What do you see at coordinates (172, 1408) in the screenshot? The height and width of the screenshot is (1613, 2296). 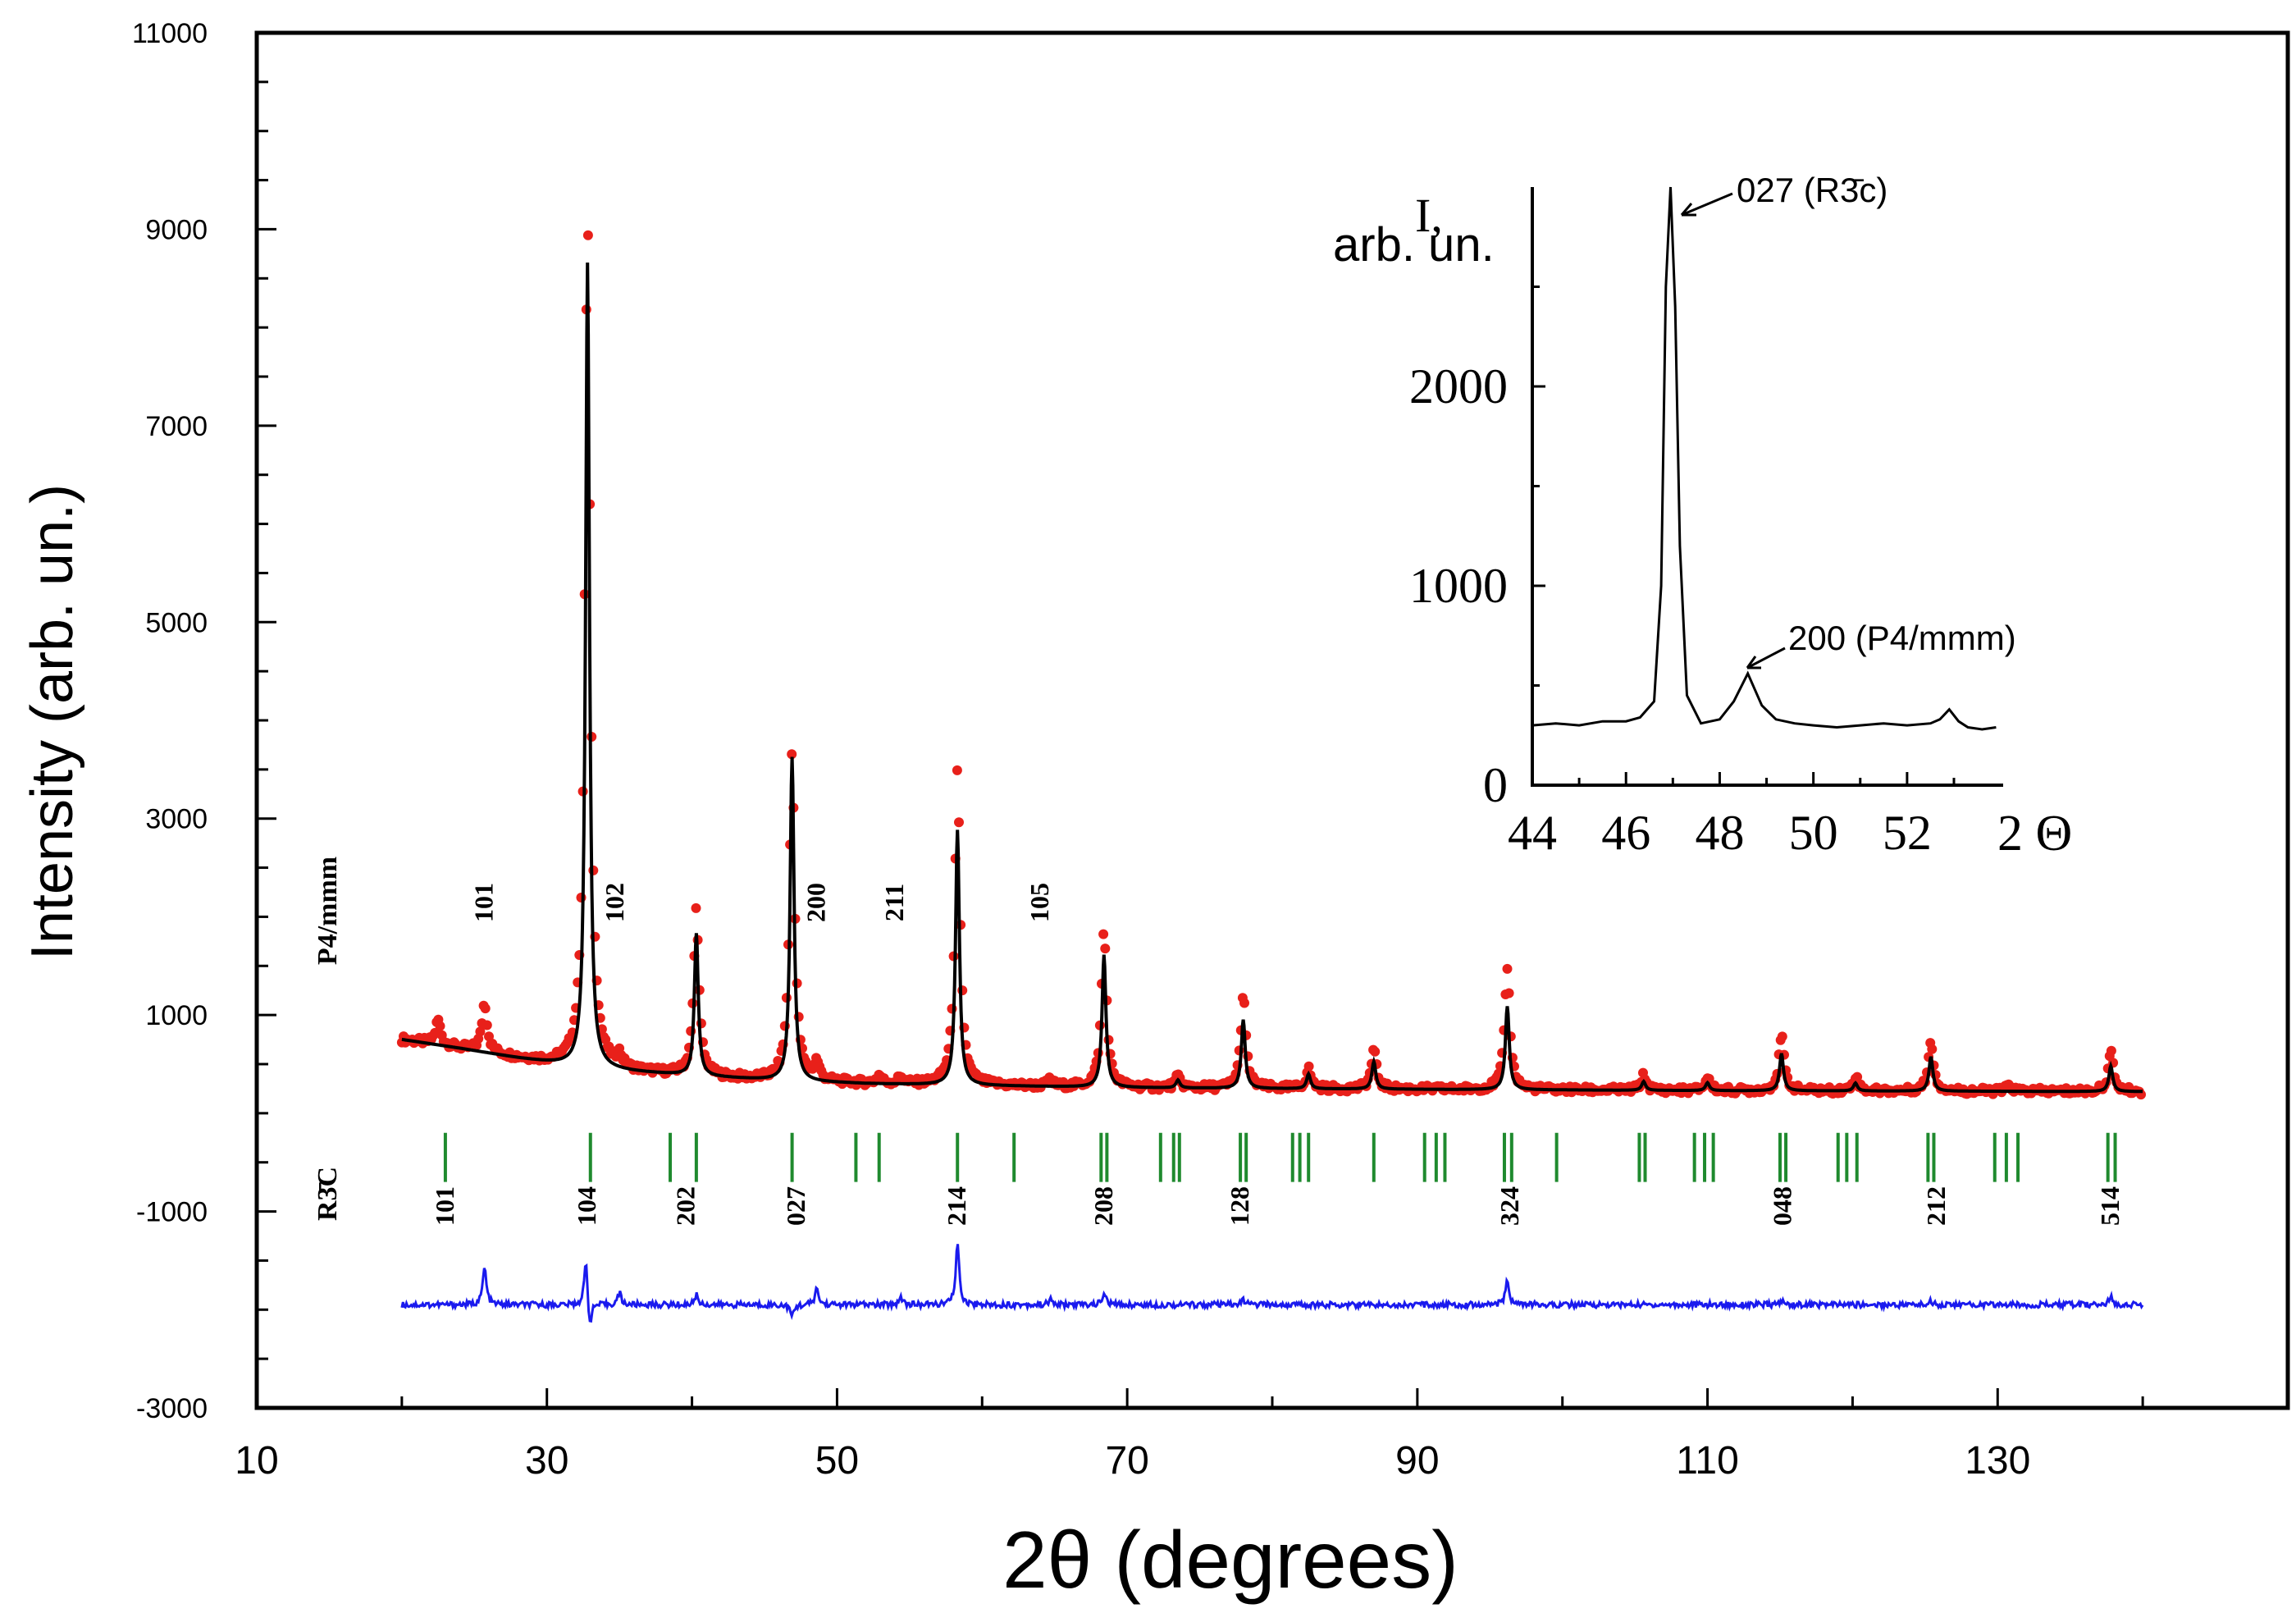 I see `y-tick-label: -3000` at bounding box center [172, 1408].